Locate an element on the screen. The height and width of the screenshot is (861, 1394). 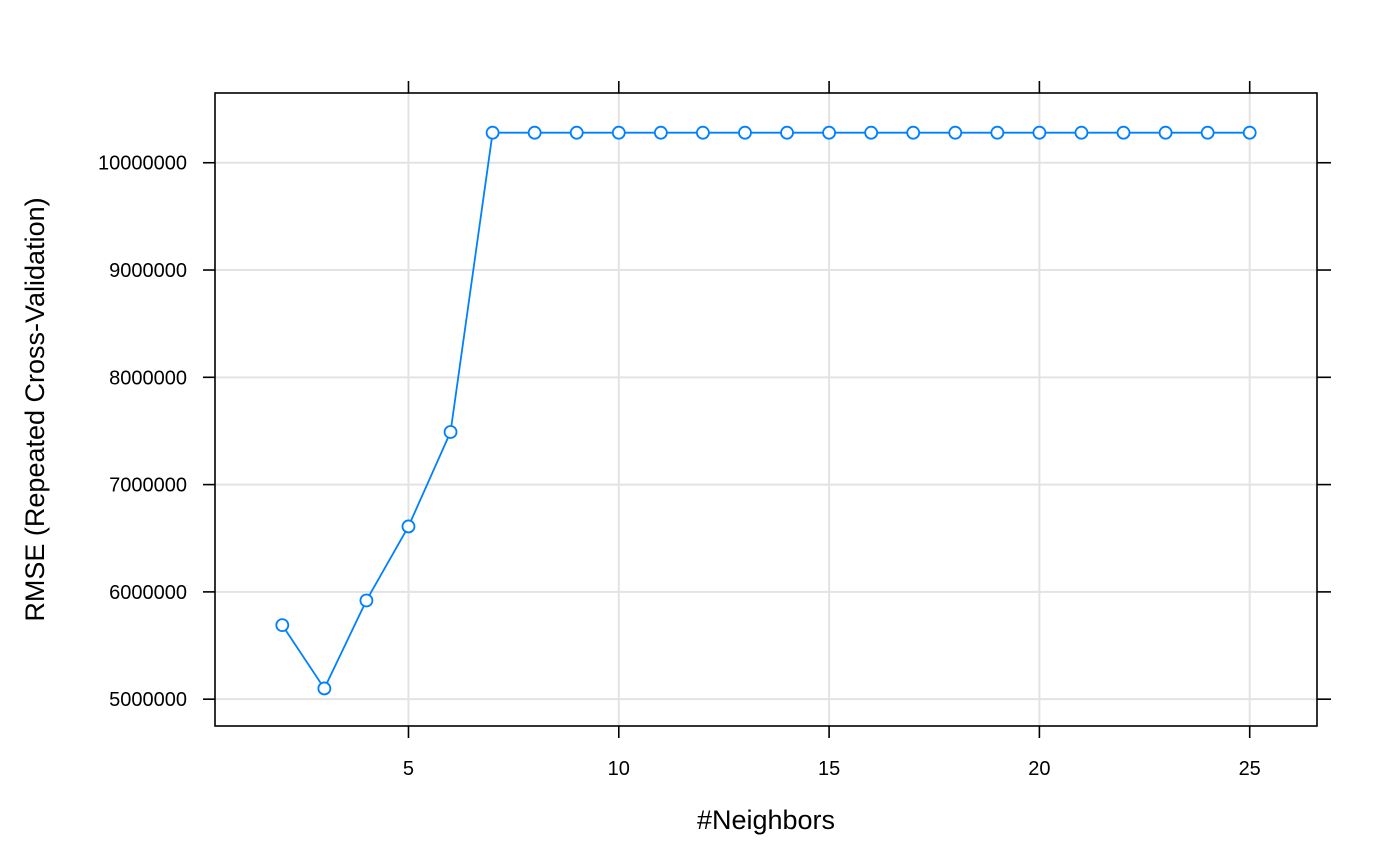
x-tick-label: 15 is located at coordinates (829, 769).